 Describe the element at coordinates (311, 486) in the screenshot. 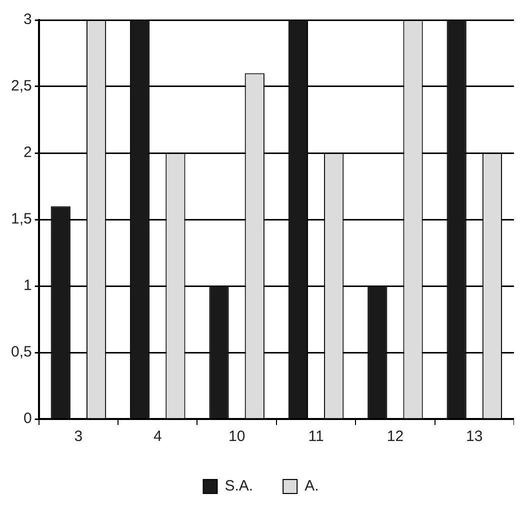

I see `legend-label: A.` at that location.